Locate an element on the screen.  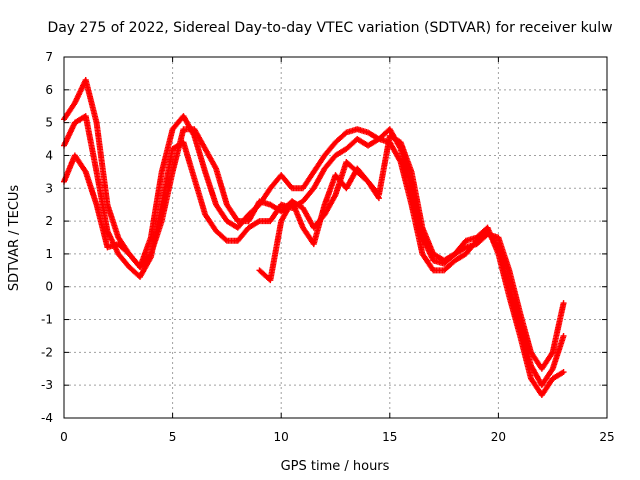
x-tick-label: 25 is located at coordinates (606, 437).